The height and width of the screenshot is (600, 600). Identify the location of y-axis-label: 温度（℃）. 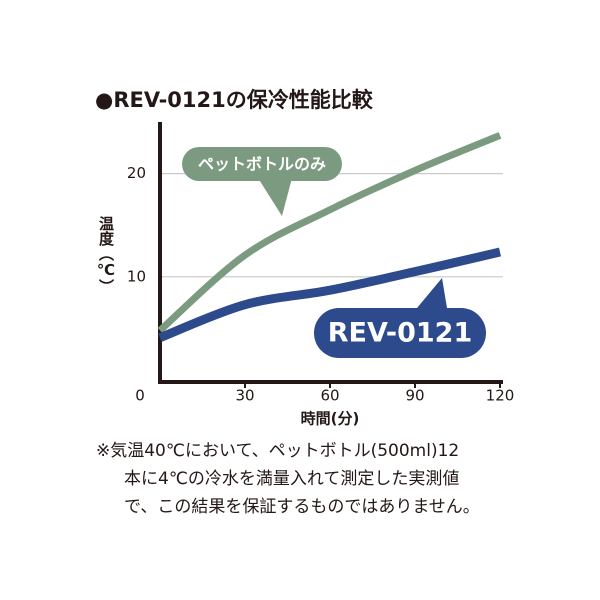
(106, 255).